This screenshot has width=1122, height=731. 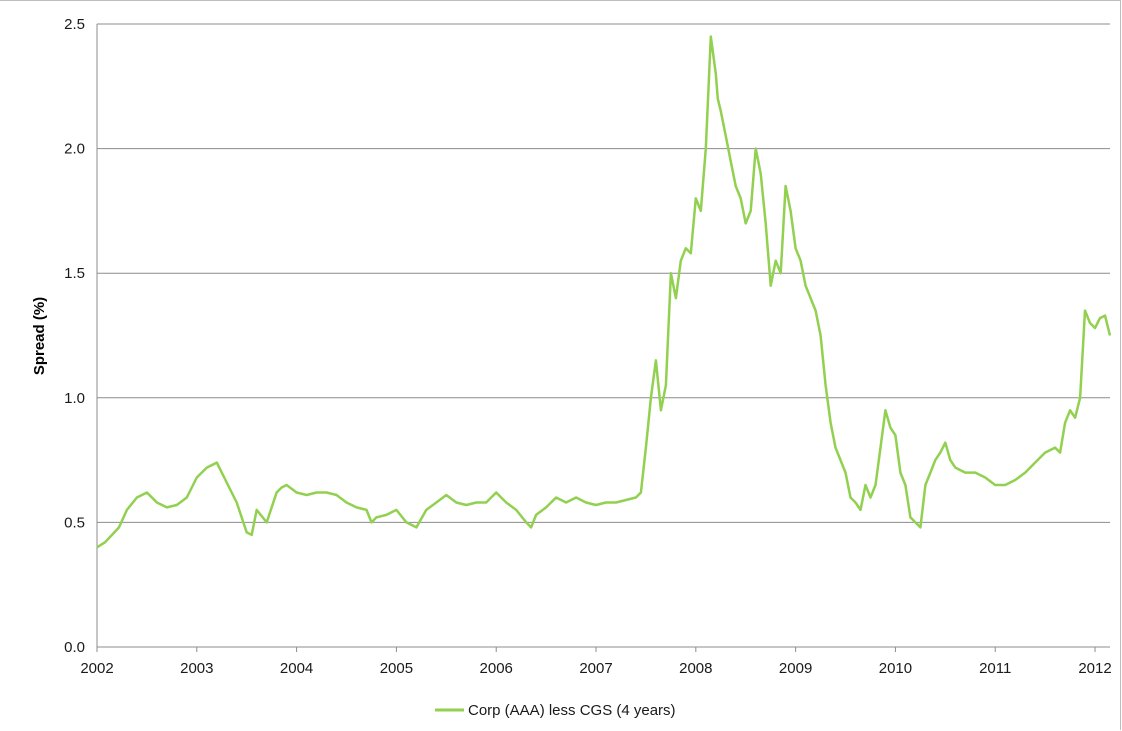 What do you see at coordinates (572, 710) in the screenshot?
I see `legend-label: Corp (AAA) less CGS (4 years)` at bounding box center [572, 710].